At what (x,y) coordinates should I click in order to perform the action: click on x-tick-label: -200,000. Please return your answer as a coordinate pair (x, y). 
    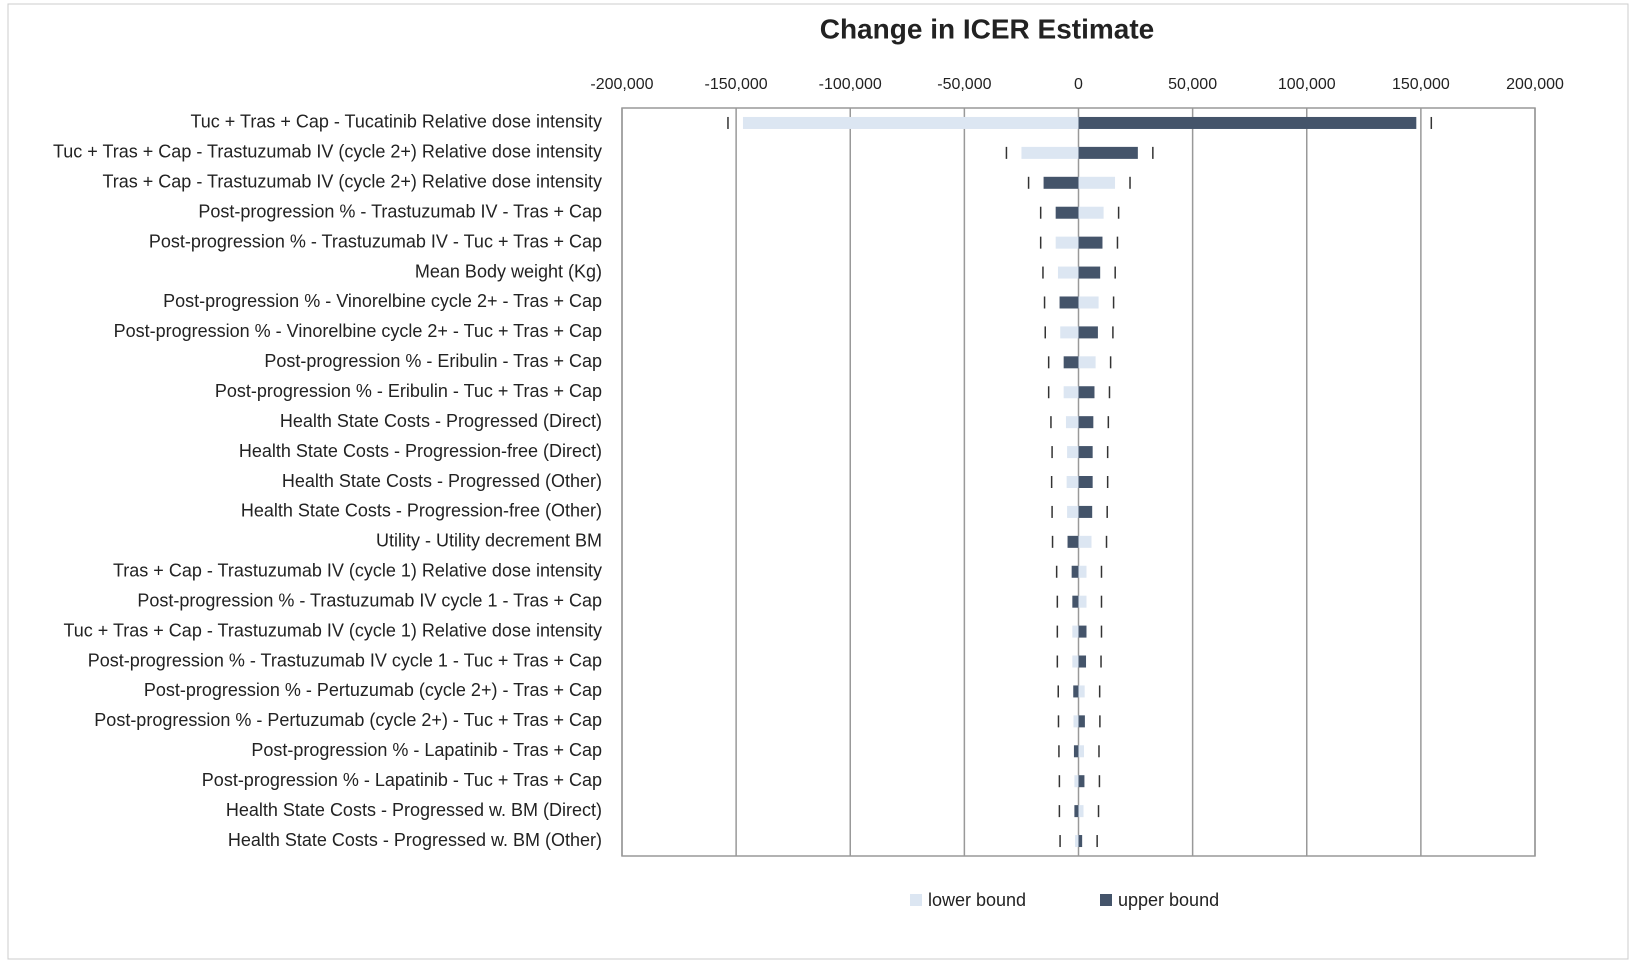
    Looking at the image, I should click on (621, 84).